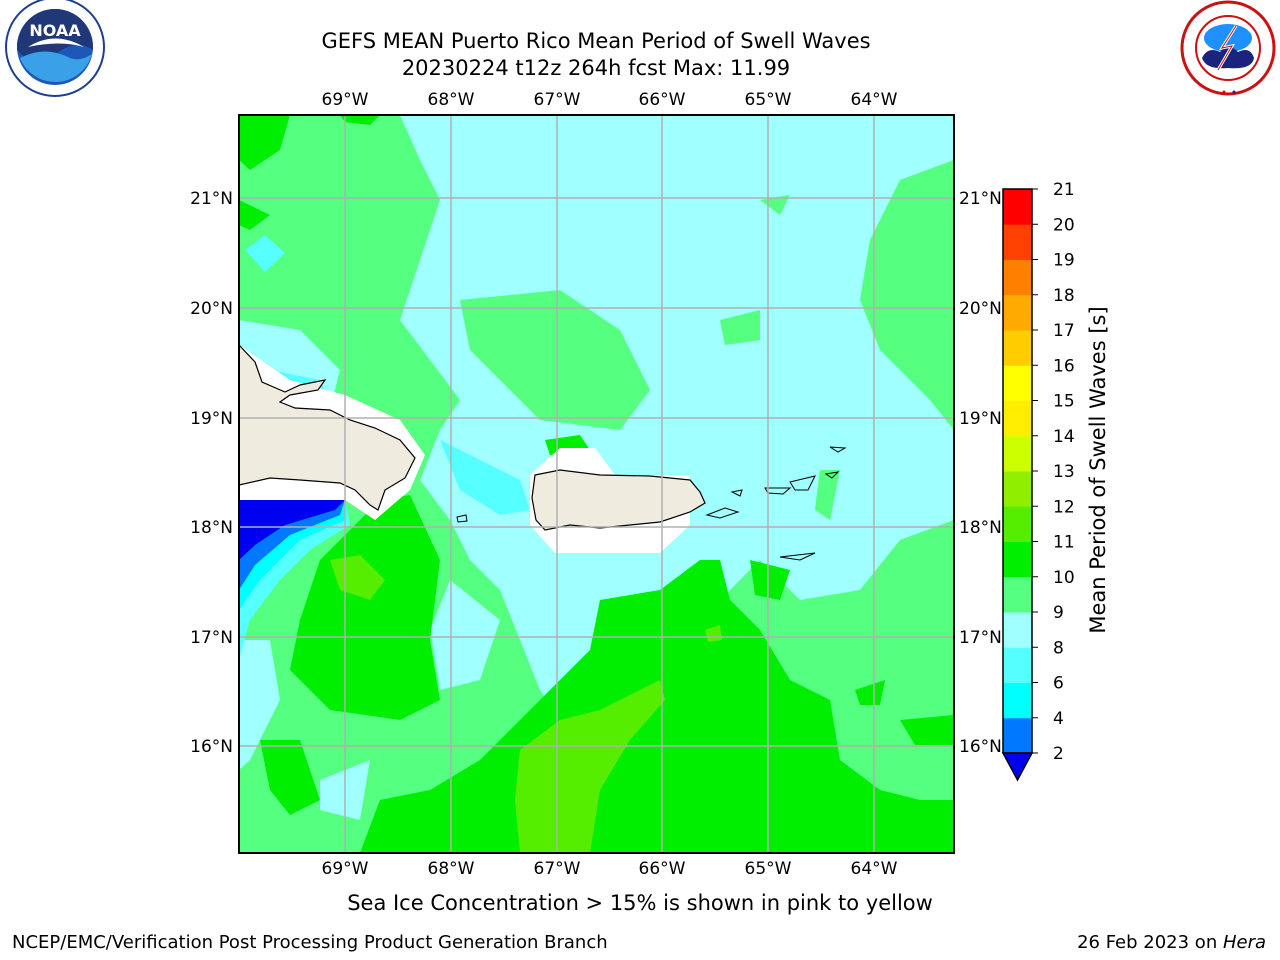  Describe the element at coordinates (1058, 754) in the screenshot. I see `colorbar-tick-label: 2` at that location.